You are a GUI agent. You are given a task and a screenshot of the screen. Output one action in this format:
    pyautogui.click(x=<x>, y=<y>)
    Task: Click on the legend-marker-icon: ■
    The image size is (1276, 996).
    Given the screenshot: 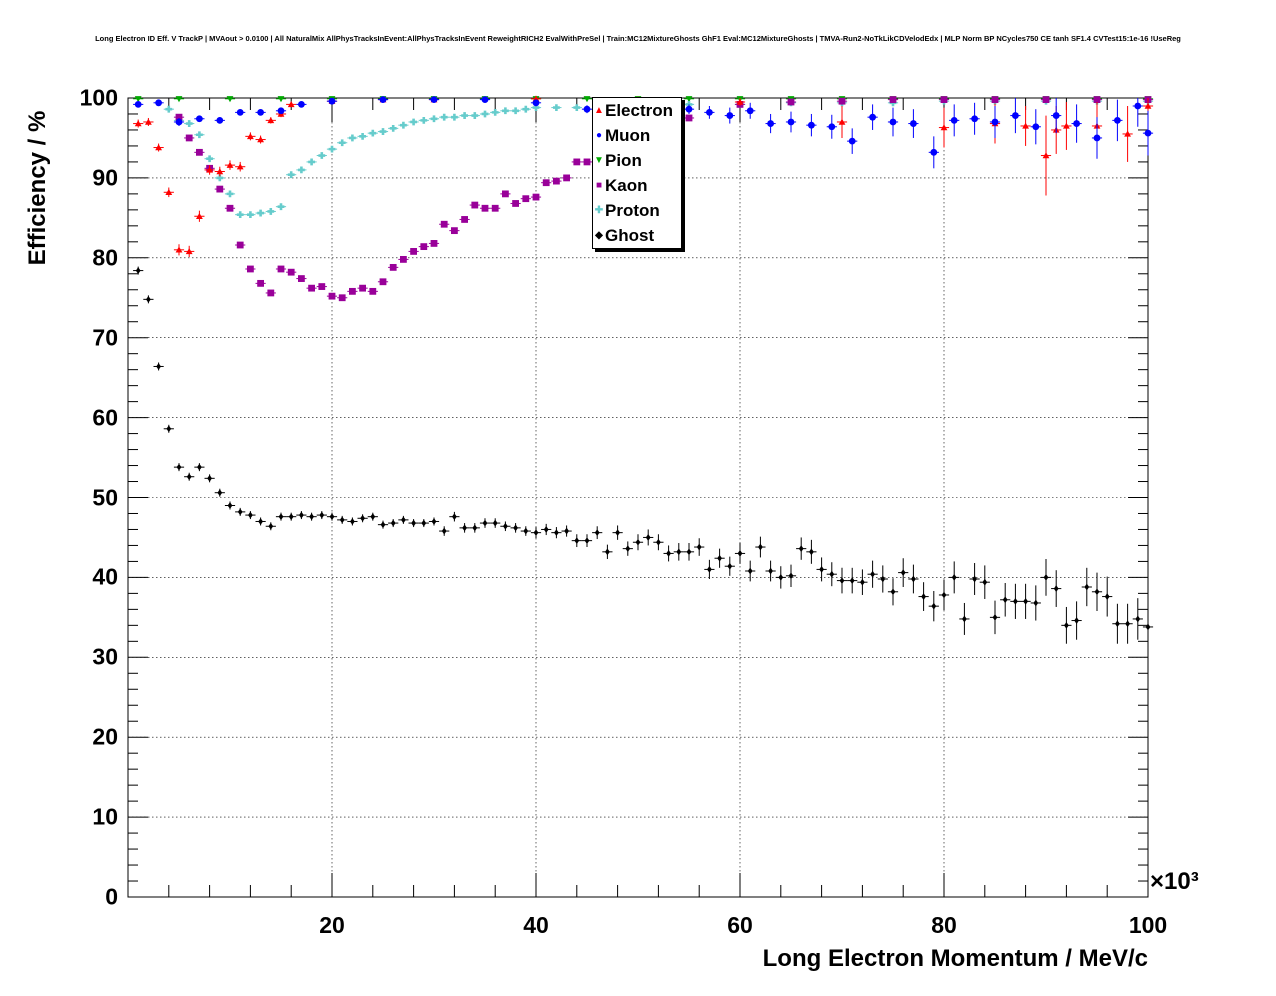 What is the action you would take?
    pyautogui.click(x=599, y=185)
    